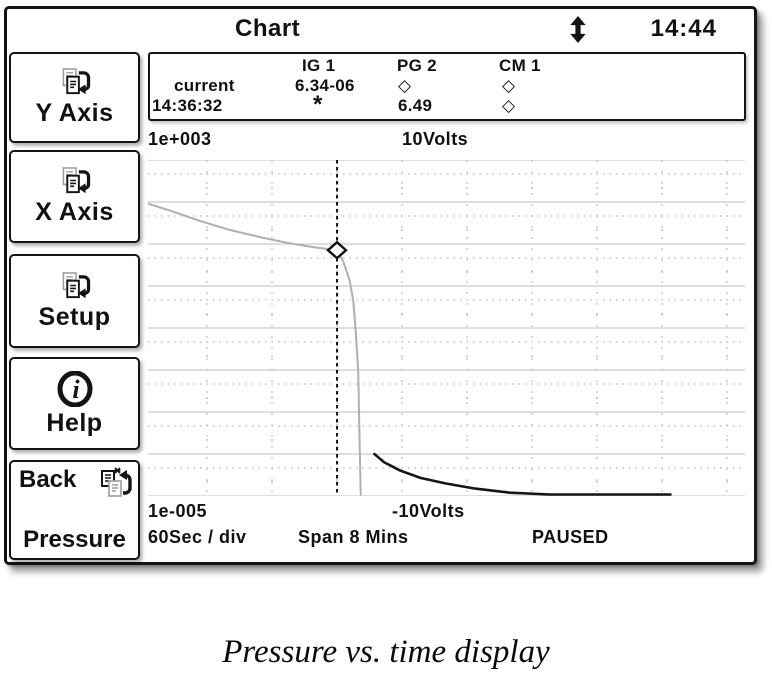  I want to click on cursor-pg2-value: 6.49, so click(415, 105).